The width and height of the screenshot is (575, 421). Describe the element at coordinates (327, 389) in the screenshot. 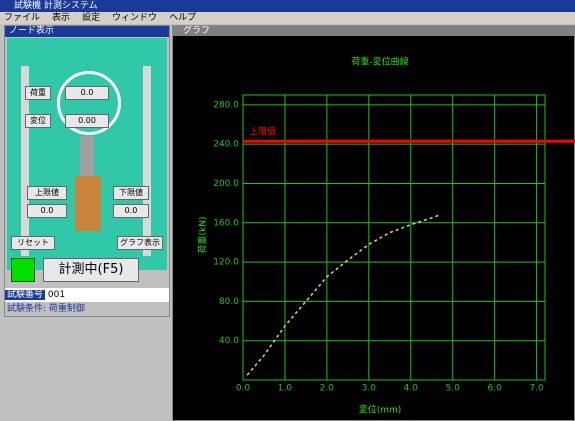

I see `x-tick-label: 2.0` at that location.